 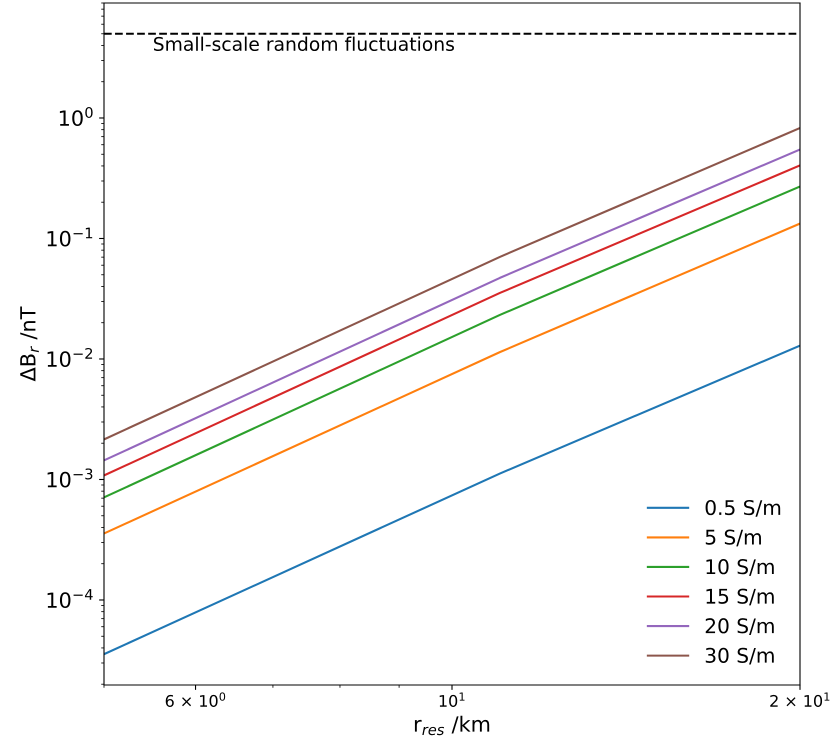 What do you see at coordinates (29, 344) in the screenshot?
I see `y-axis-title: ΔB$_{r}$ /nT` at bounding box center [29, 344].